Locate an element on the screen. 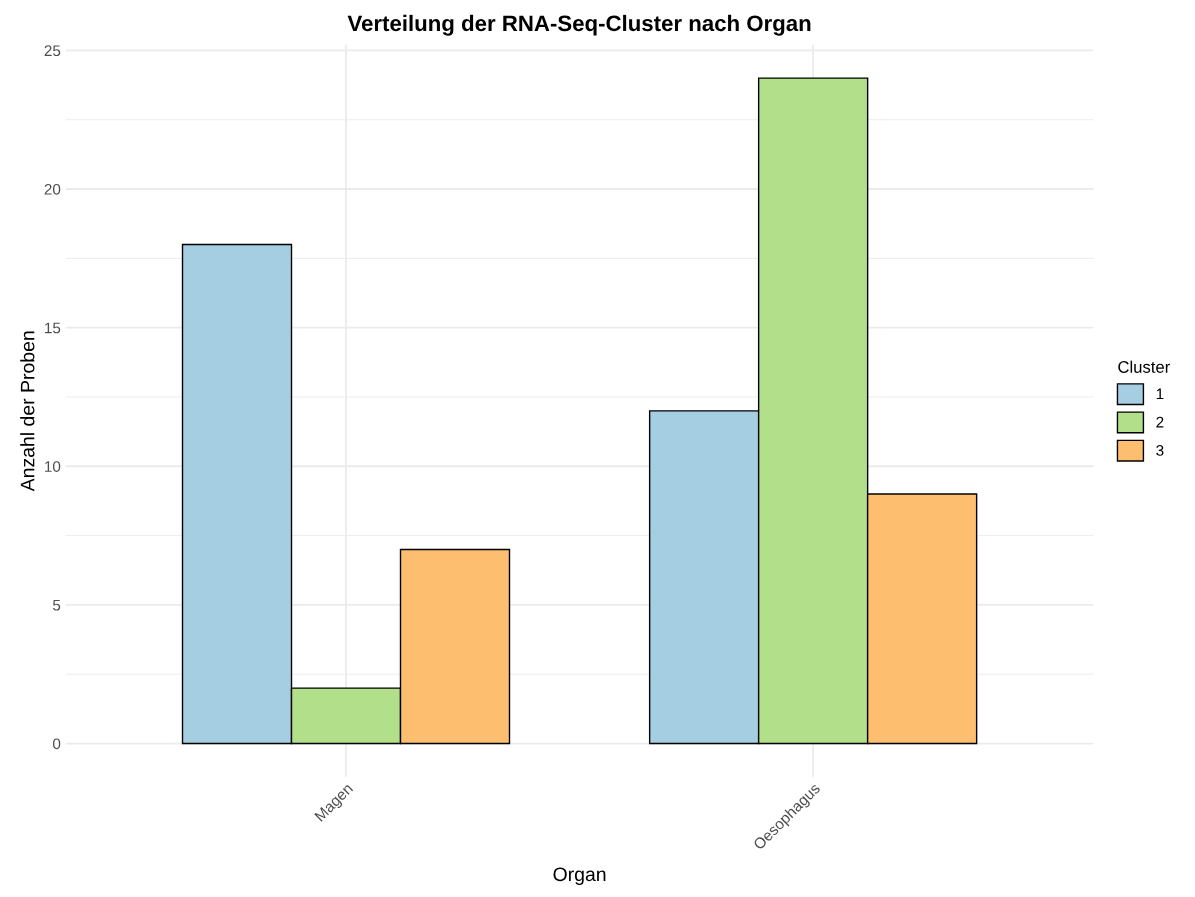  x-axis-title: Organ is located at coordinates (579, 876).